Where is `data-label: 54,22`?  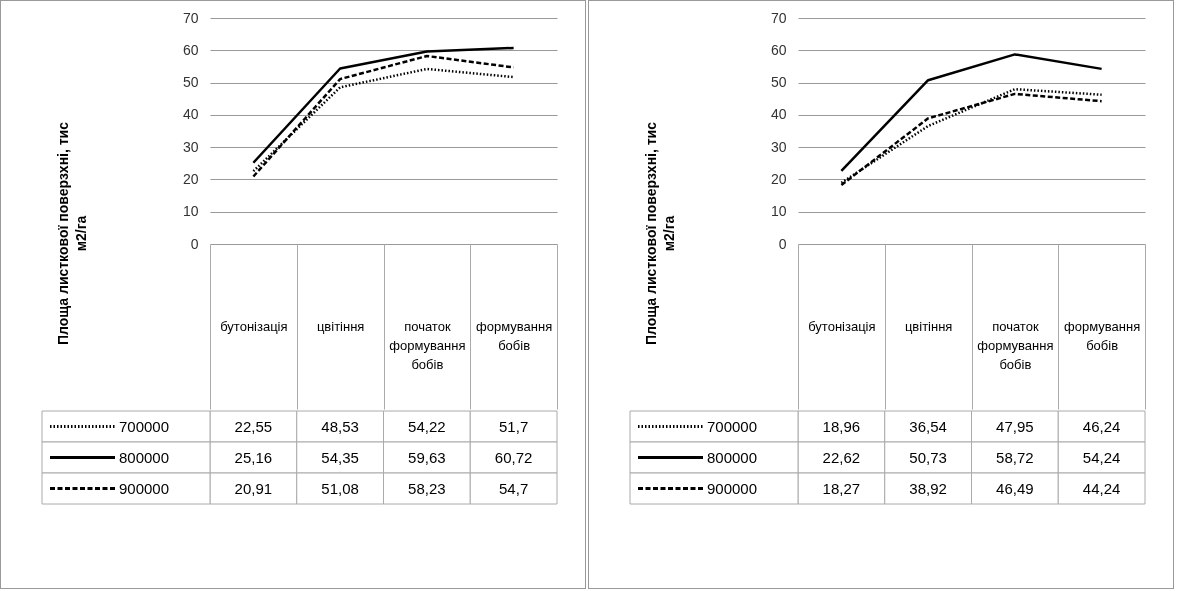 data-label: 54,22 is located at coordinates (427, 426).